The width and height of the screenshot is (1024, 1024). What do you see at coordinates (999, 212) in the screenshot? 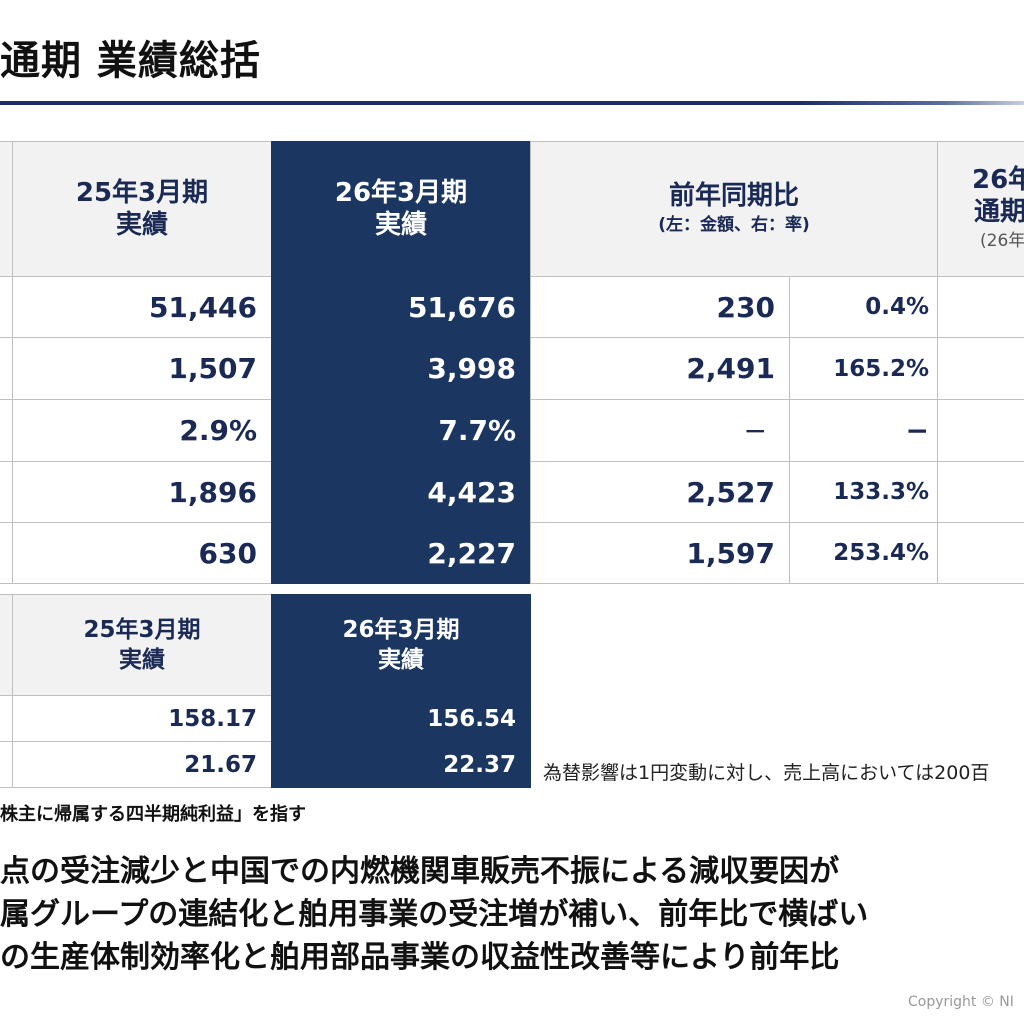
I see `header-forecast-line2: 通期` at bounding box center [999, 212].